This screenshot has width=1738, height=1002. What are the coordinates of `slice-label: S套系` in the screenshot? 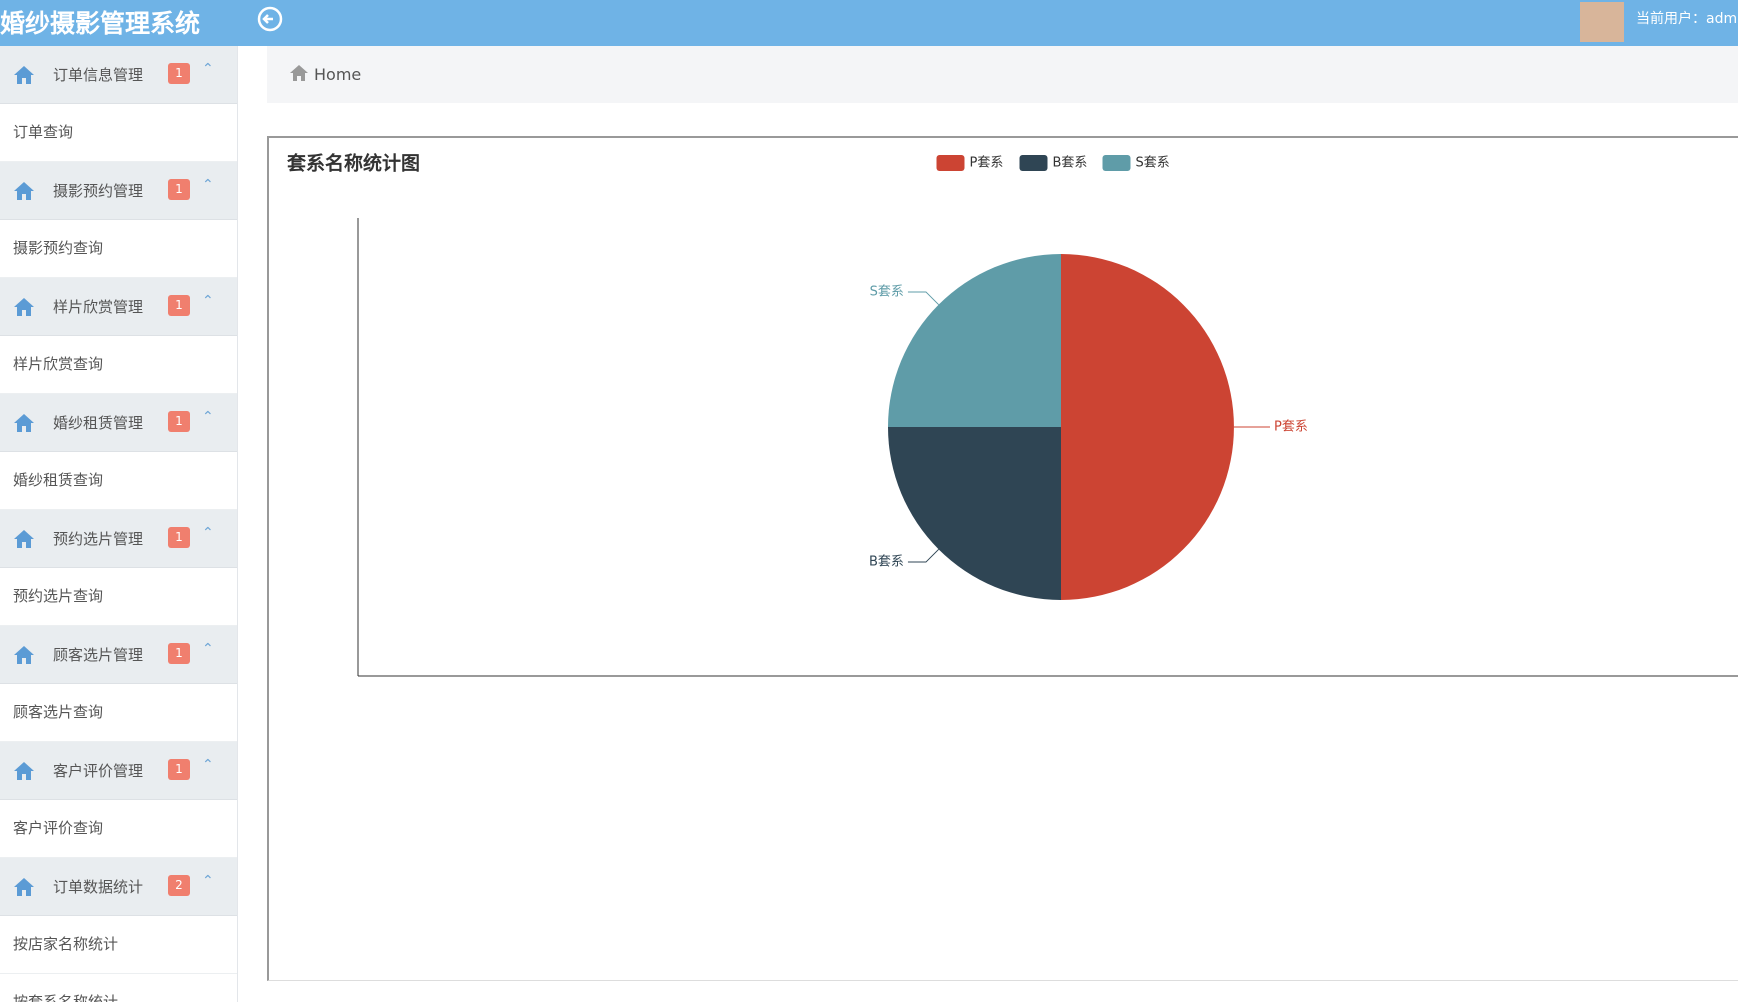 It's located at (887, 291).